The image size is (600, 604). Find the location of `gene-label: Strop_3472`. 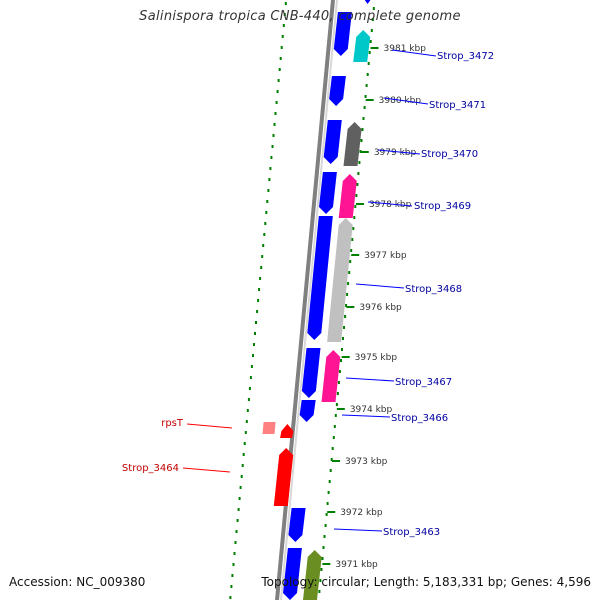

gene-label: Strop_3472 is located at coordinates (465, 56).